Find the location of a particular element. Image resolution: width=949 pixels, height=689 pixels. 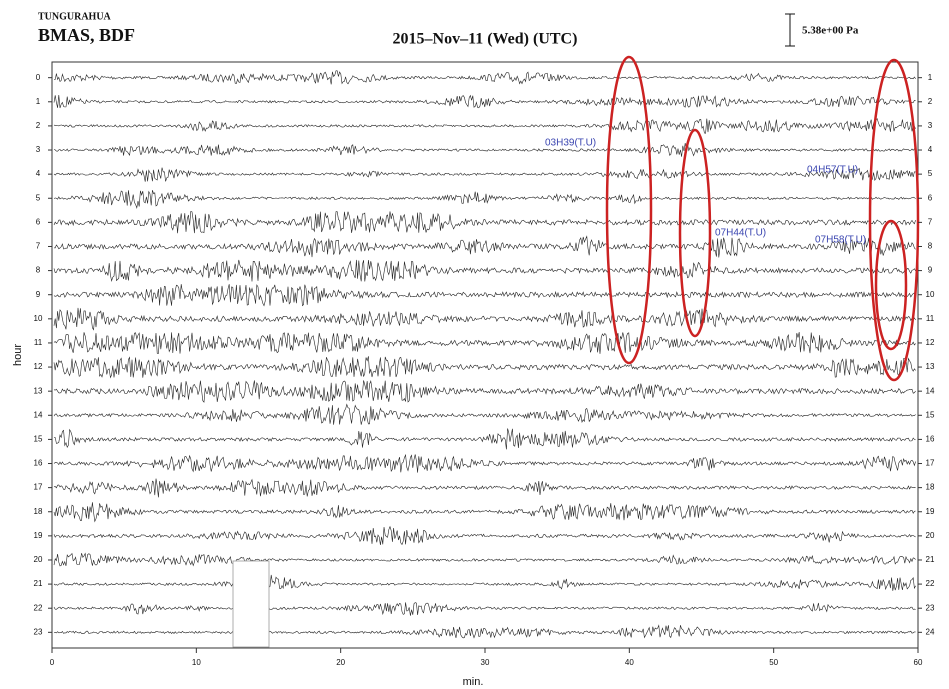

data-gap is located at coordinates (251, 604).